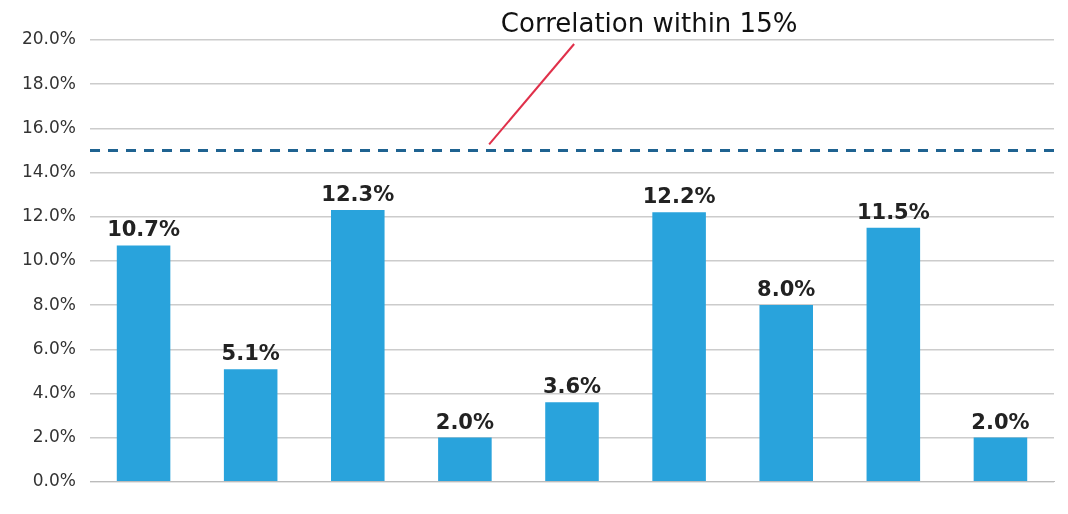  I want to click on y-tick-label: 2.0%, so click(54, 436).